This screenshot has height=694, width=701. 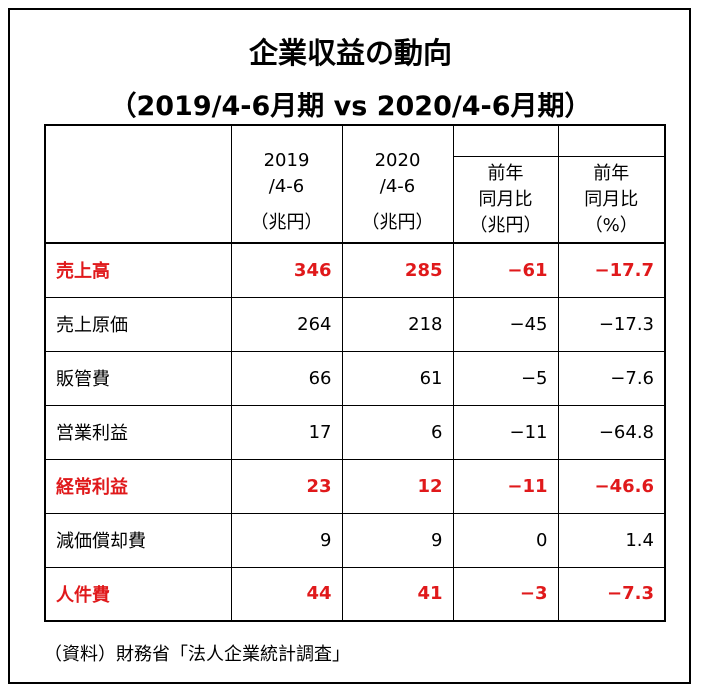 I want to click on header-yoy-amount-line2: 同月比, so click(x=505, y=199).